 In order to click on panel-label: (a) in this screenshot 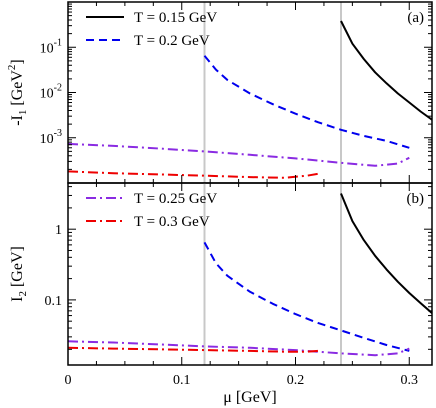, I will do `click(415, 18)`.